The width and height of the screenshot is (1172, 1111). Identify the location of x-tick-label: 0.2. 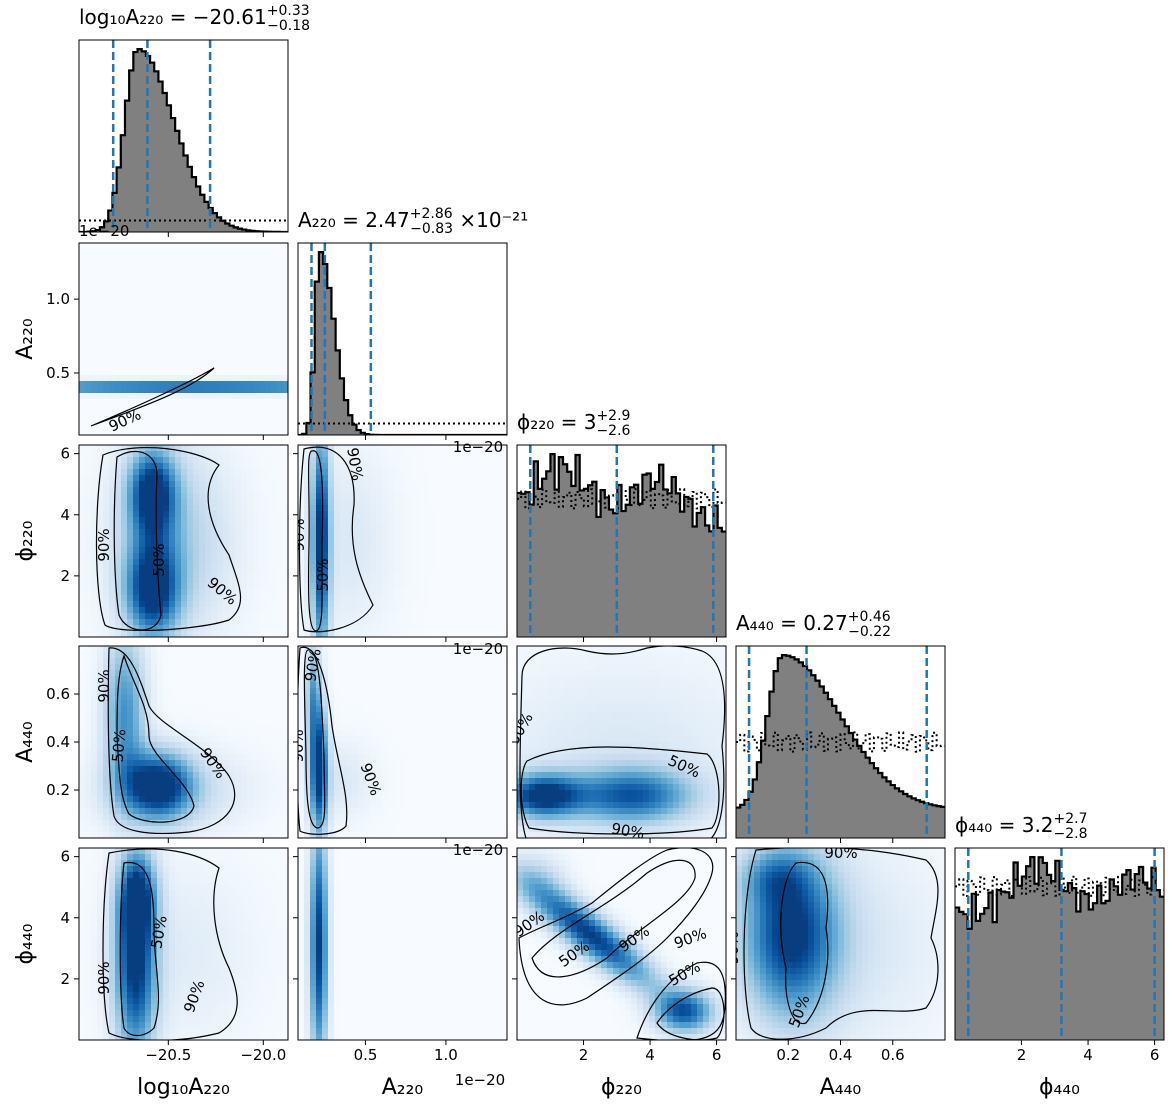
(788, 1055).